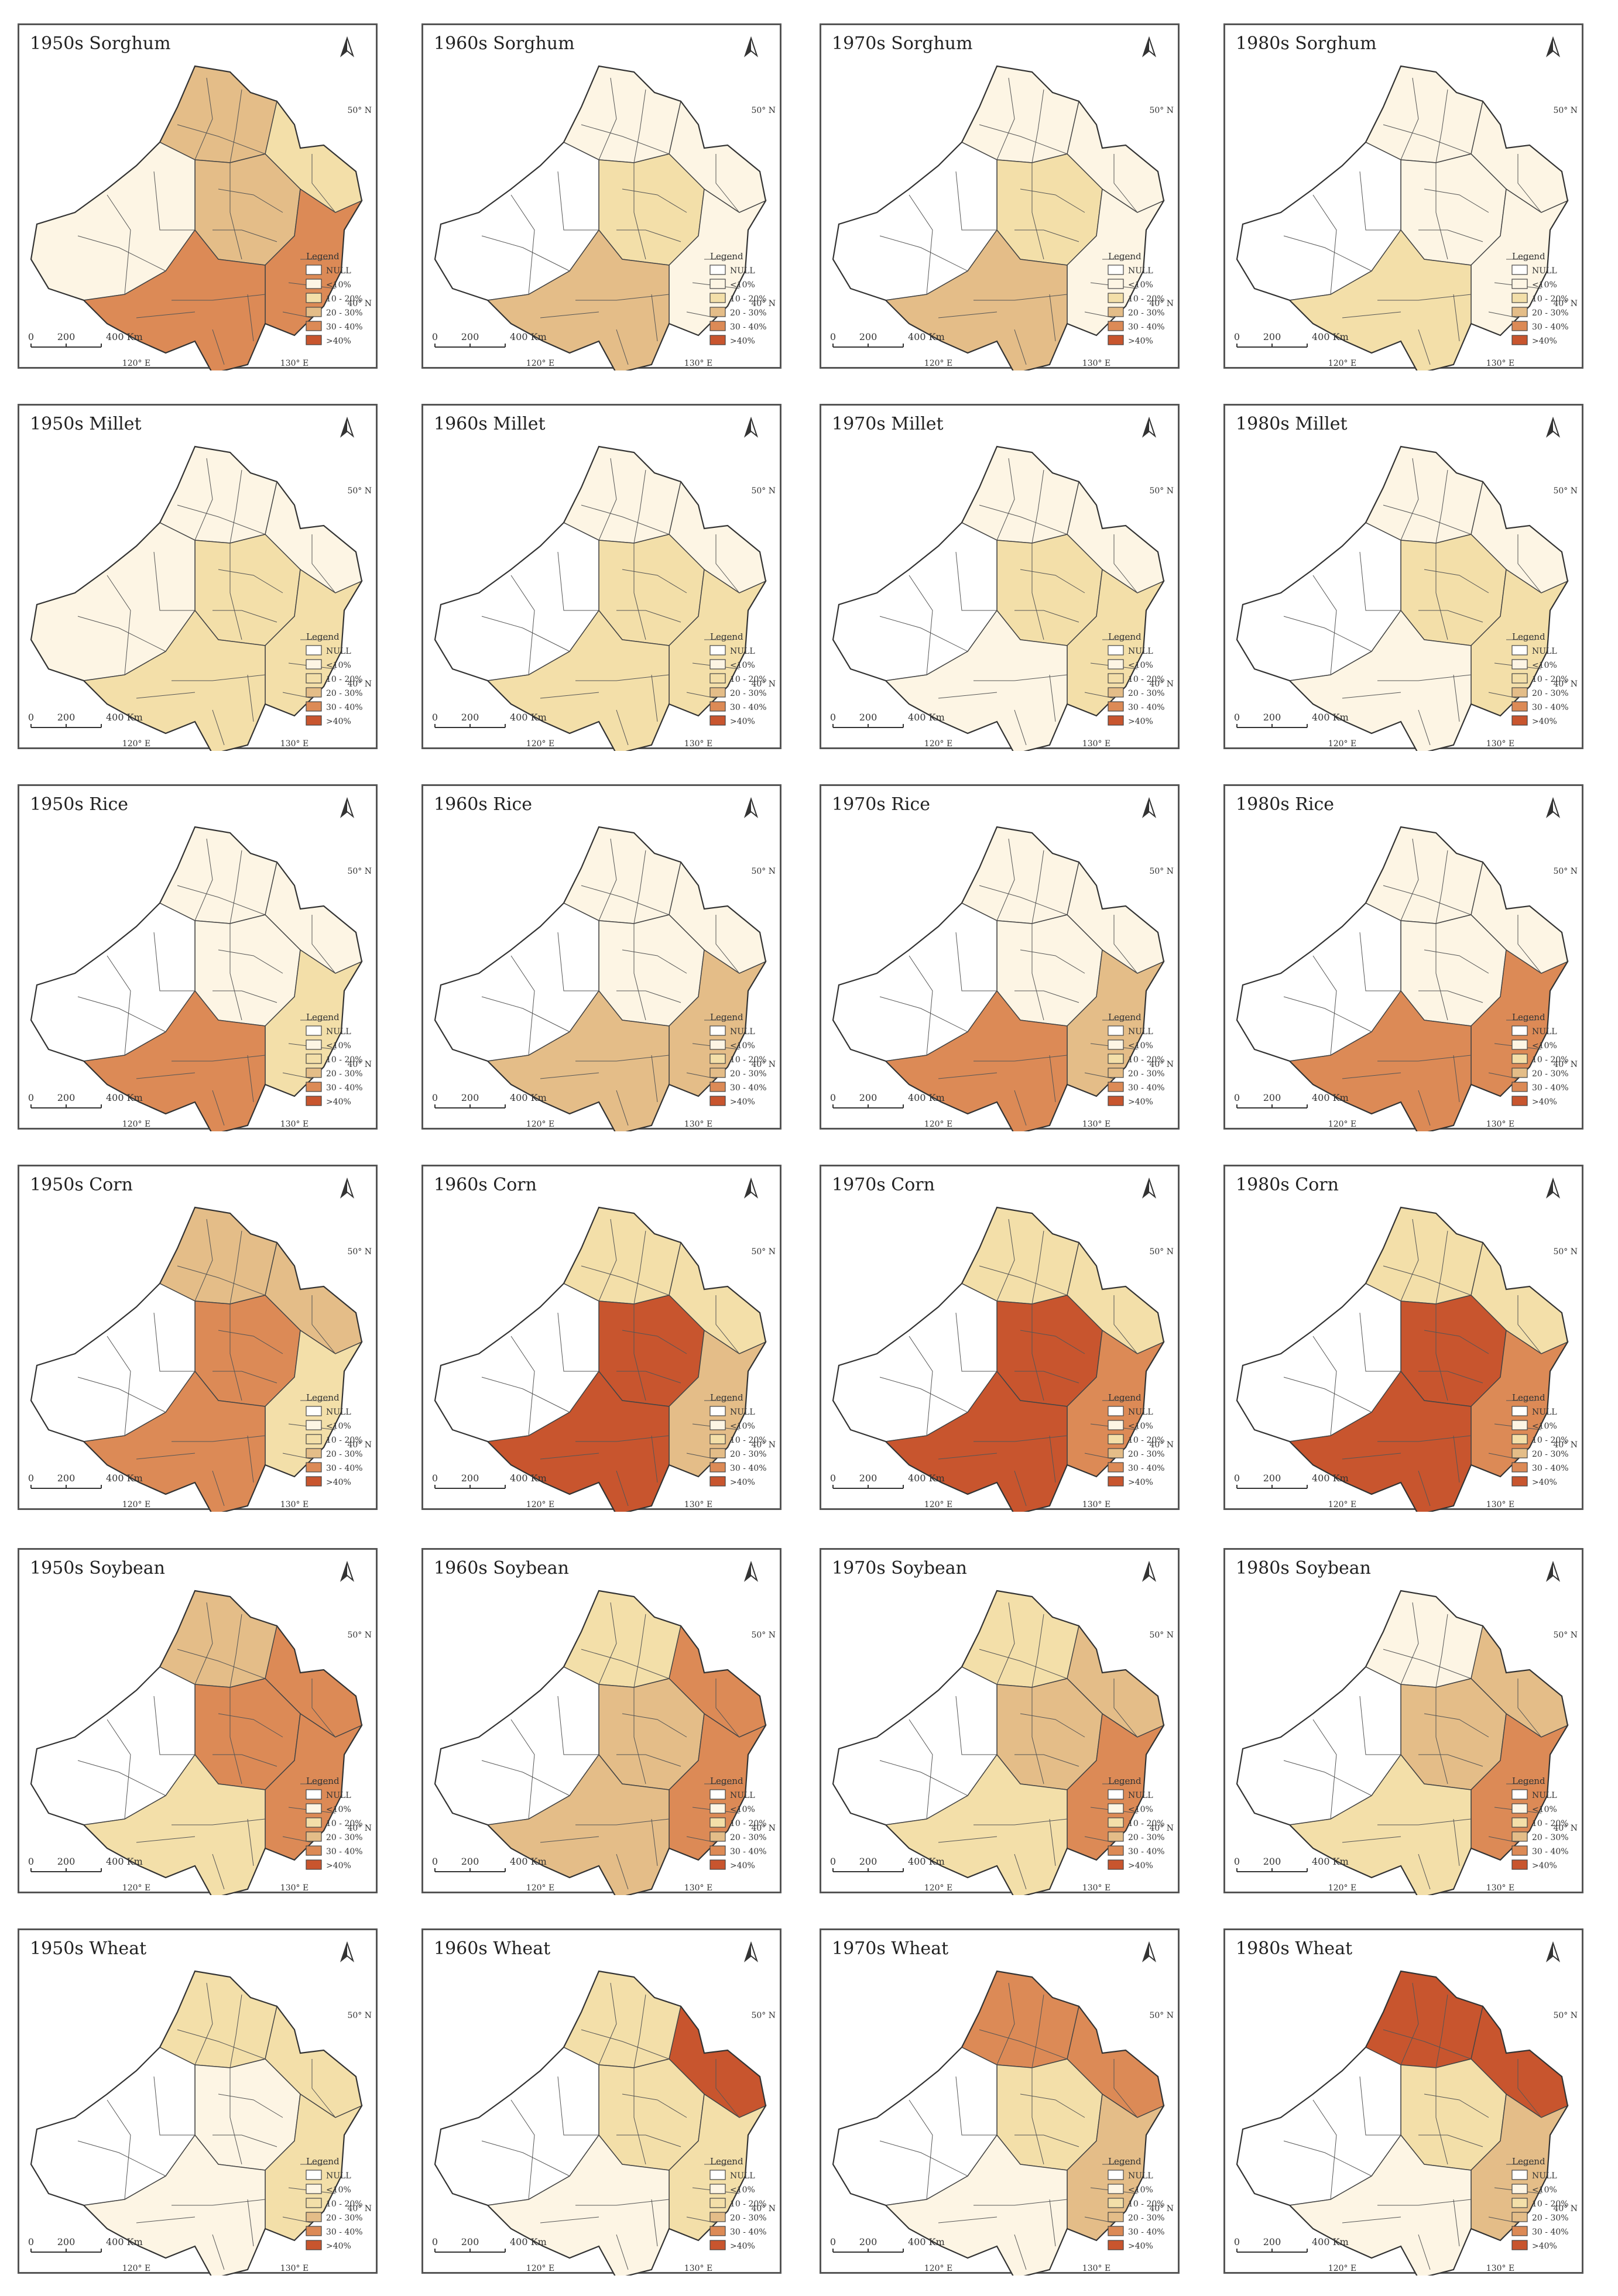 The width and height of the screenshot is (1618, 2296). I want to click on panel-title: 1950s Soybean, so click(98, 1568).